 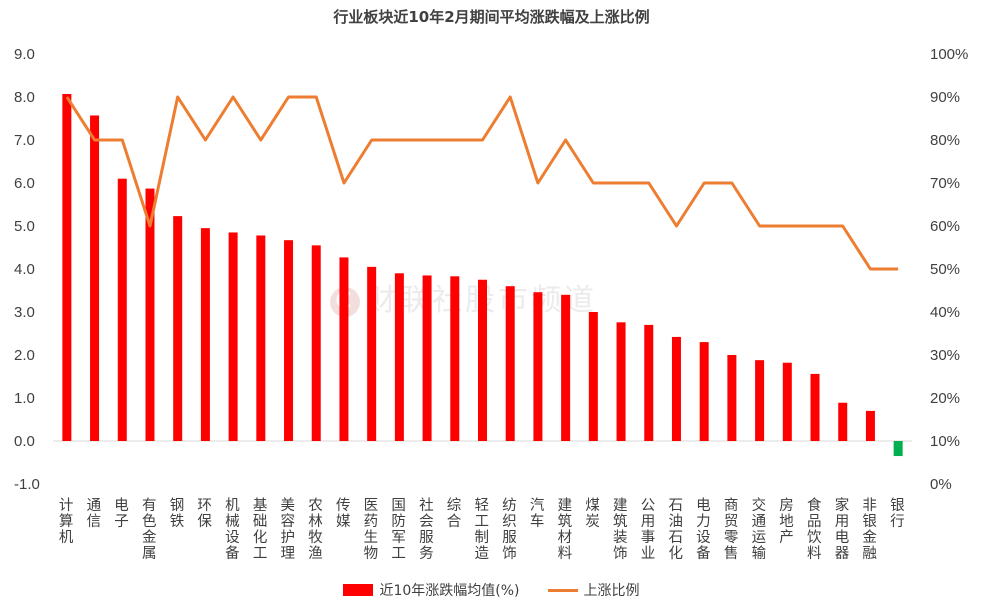 I want to click on x-category-label: 综合, so click(x=454, y=513).